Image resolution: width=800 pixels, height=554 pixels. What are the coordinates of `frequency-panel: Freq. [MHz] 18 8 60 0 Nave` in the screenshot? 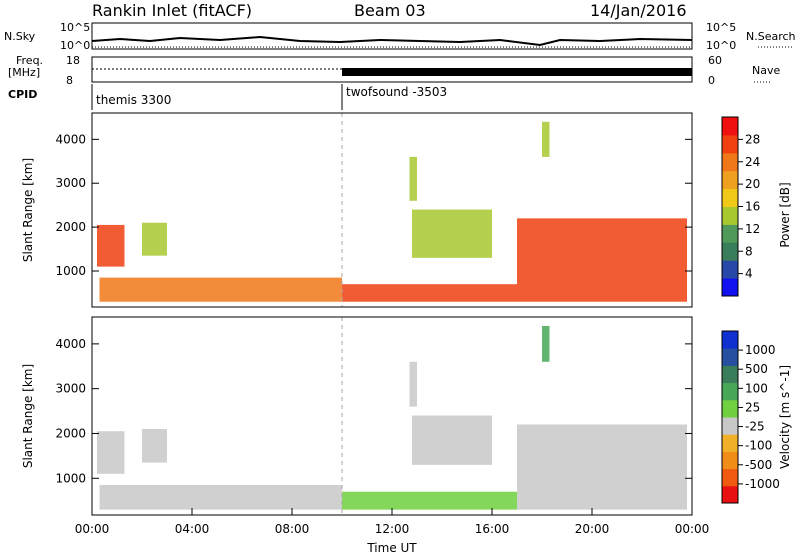 It's located at (394, 70).